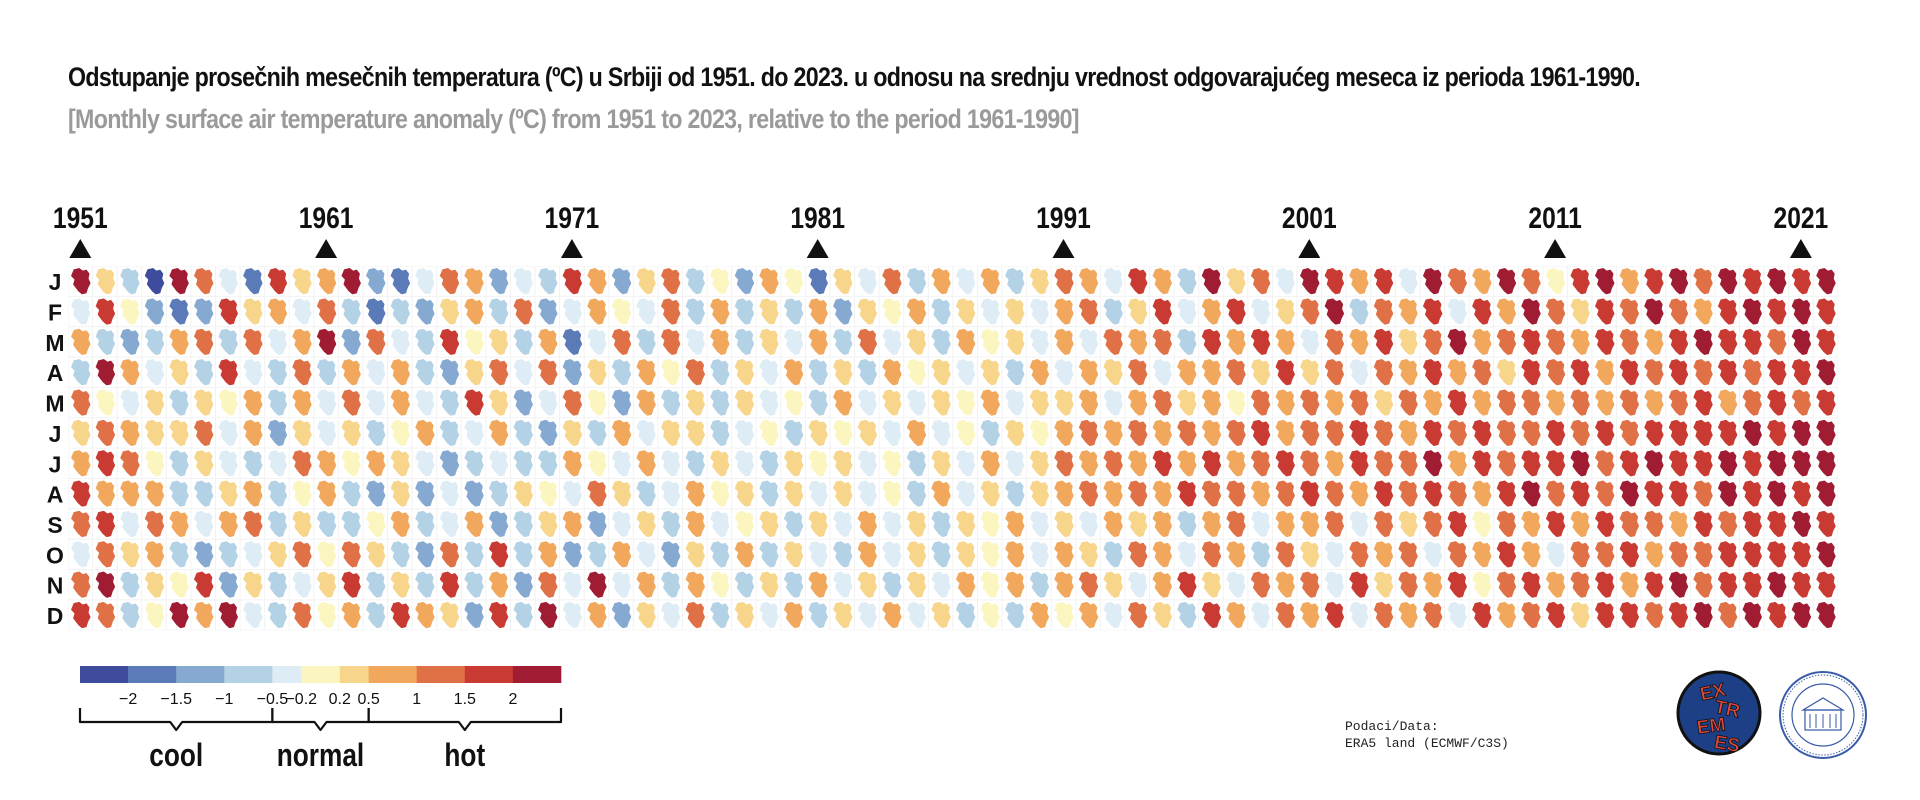 This screenshot has height=800, width=1920. I want to click on decade-marker-icon, so click(326, 248).